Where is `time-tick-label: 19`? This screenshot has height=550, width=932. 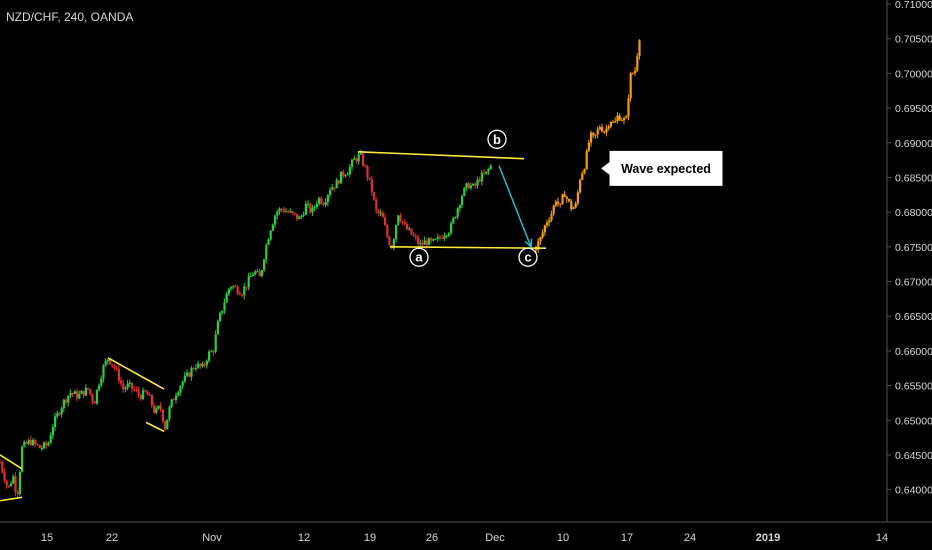
time-tick-label: 19 is located at coordinates (370, 538).